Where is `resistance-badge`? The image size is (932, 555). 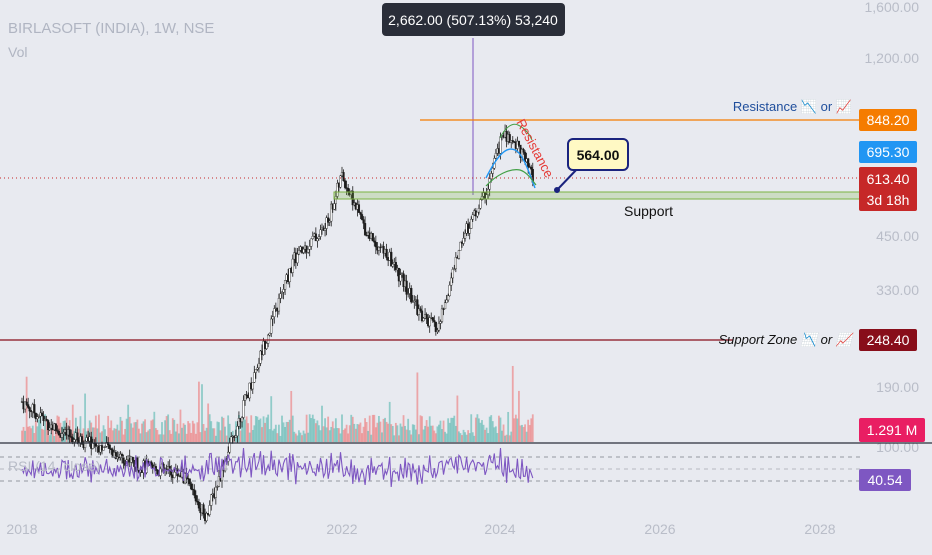 resistance-badge is located at coordinates (888, 120).